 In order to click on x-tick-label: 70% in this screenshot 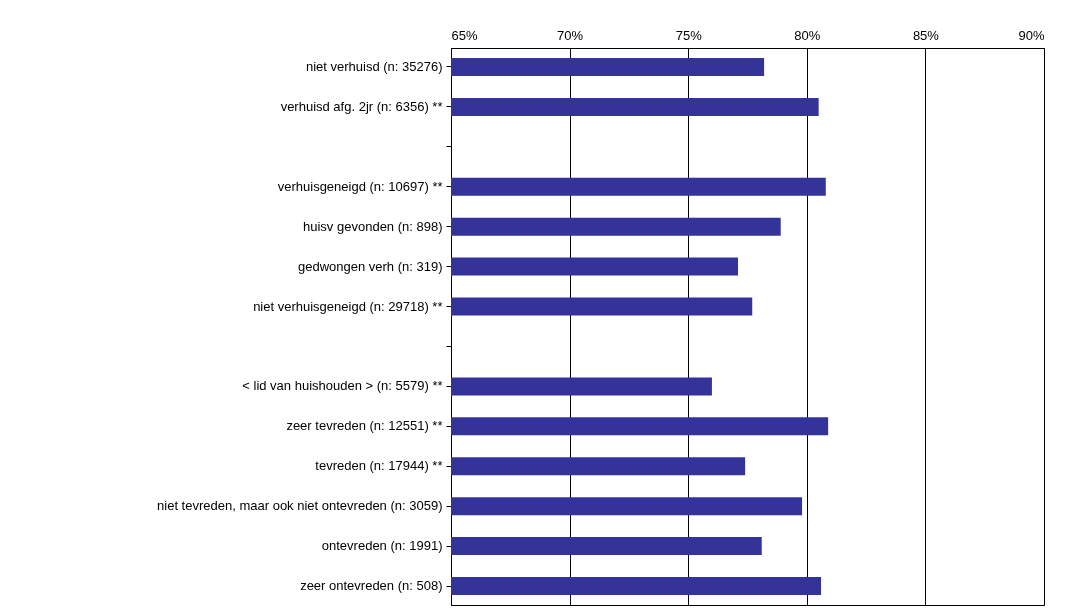, I will do `click(570, 35)`.